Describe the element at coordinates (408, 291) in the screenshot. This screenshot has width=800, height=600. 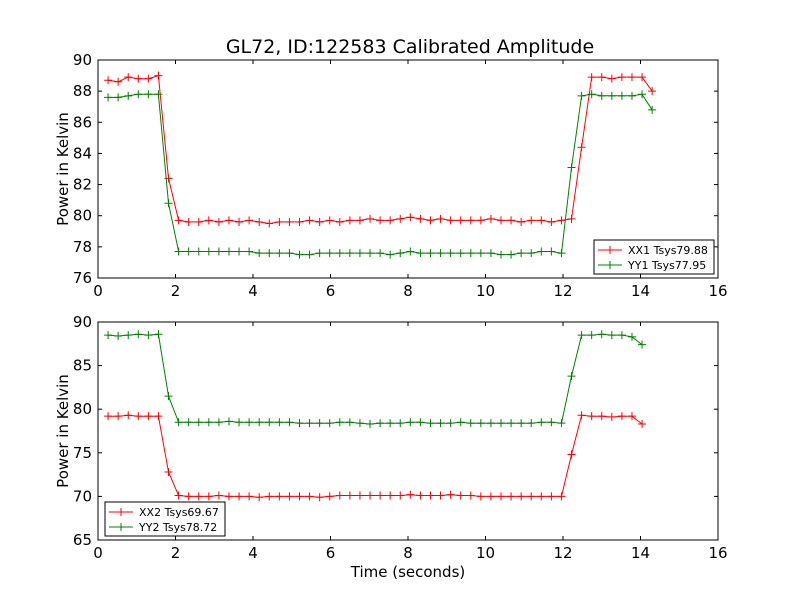
I see `x-tick-label: 8` at that location.